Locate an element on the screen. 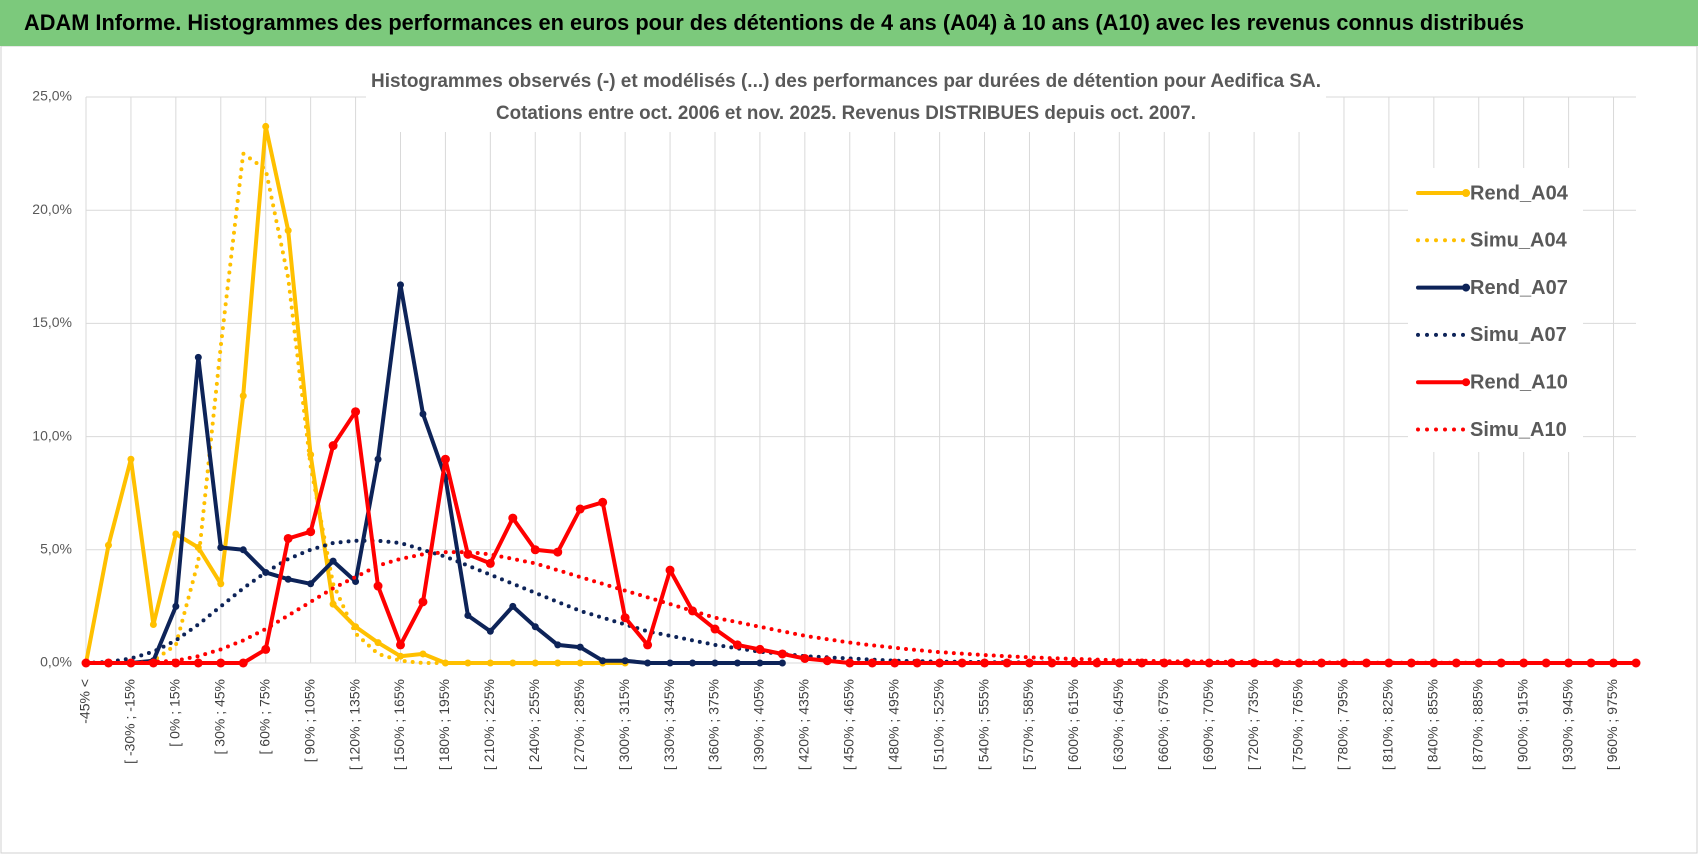 Image resolution: width=1698 pixels, height=854 pixels. x-tick-label: -45% < is located at coordinates (85, 701).